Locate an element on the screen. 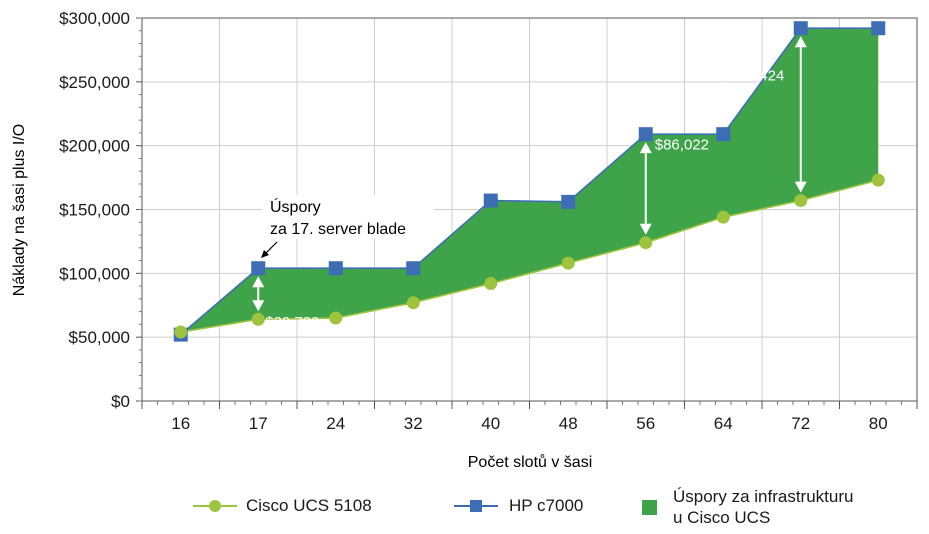  callout-background is located at coordinates (348, 217).